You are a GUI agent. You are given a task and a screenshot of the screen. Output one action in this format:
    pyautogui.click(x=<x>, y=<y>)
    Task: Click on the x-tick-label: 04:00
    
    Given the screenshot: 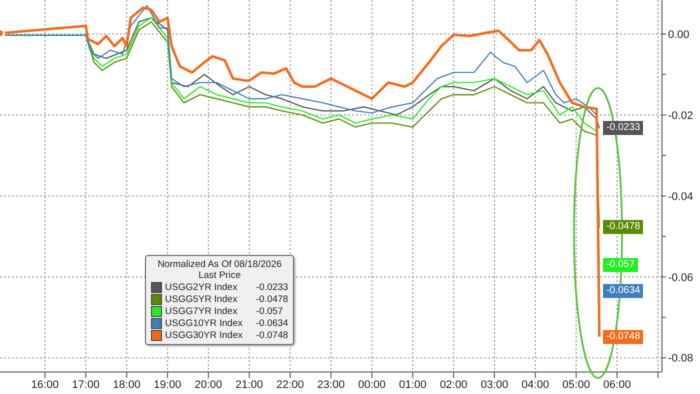 What is the action you would take?
    pyautogui.click(x=536, y=384)
    